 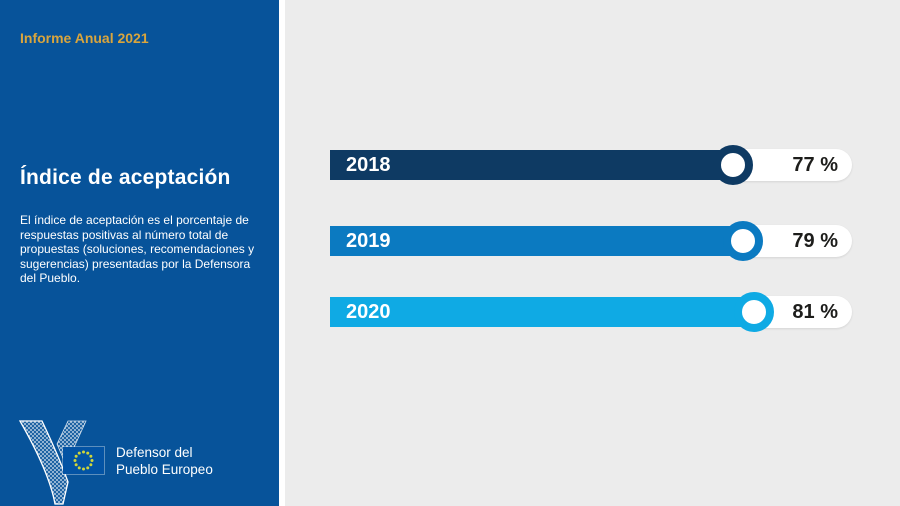 I want to click on bar-2019: 2019, so click(x=536, y=241).